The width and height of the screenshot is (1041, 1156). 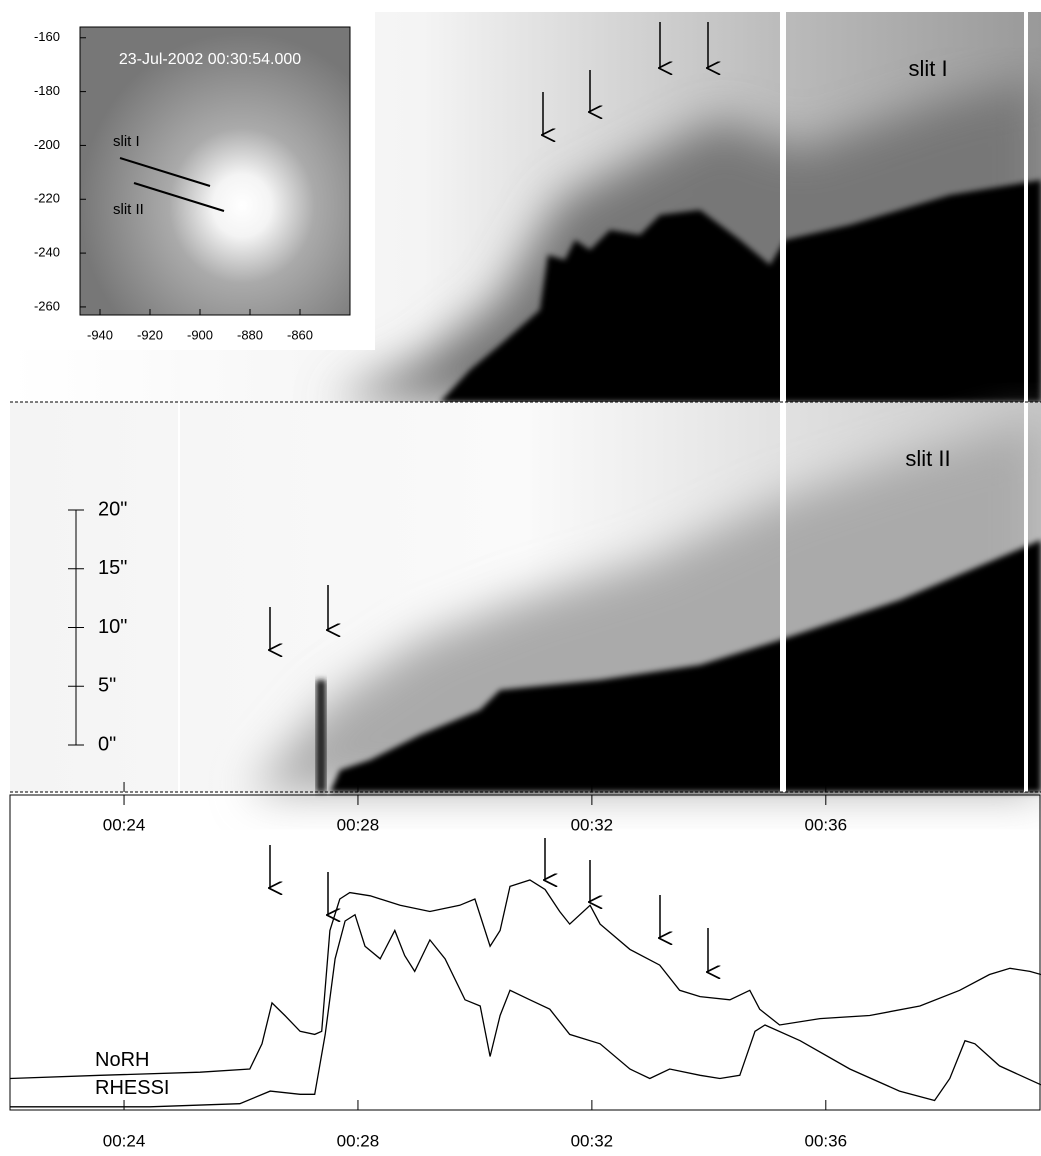 What do you see at coordinates (47, 36) in the screenshot?
I see `y-tick-label: -160` at bounding box center [47, 36].